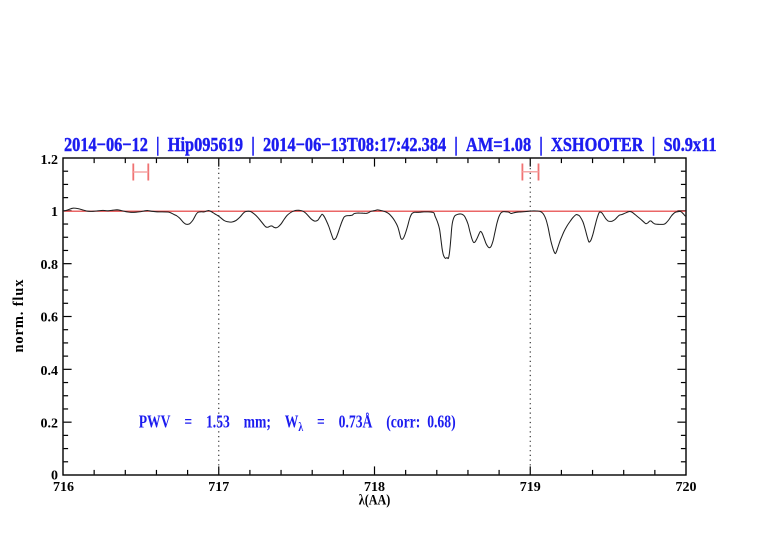 This screenshot has width=782, height=542. What do you see at coordinates (375, 501) in the screenshot?
I see `svg-text: λ(AA)` at bounding box center [375, 501].